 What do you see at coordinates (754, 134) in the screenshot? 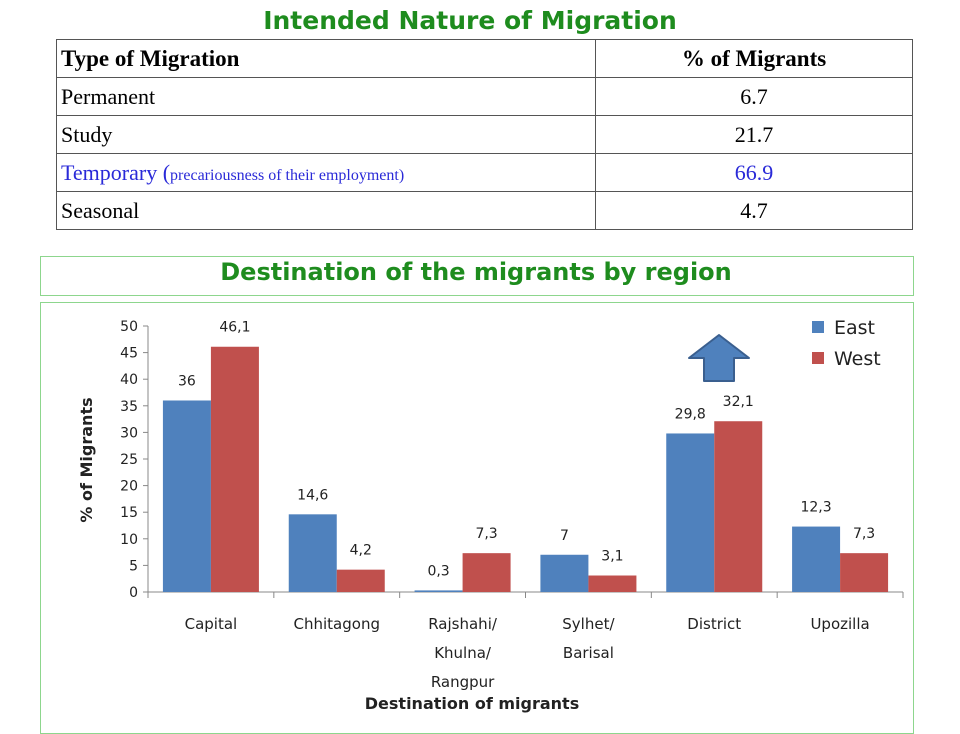
I see `row-value: 21.7` at bounding box center [754, 134].